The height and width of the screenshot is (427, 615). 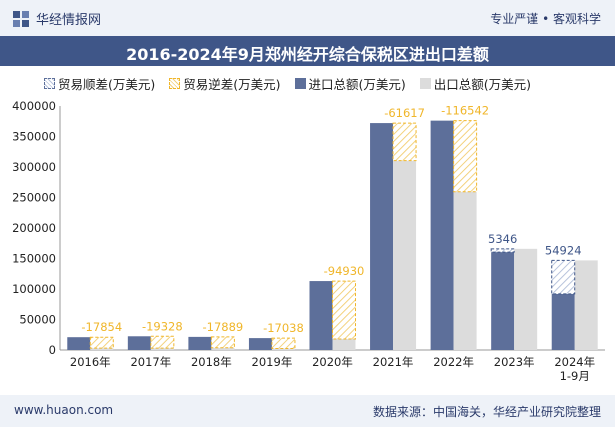 What do you see at coordinates (34, 137) in the screenshot?
I see `y-tick-label: 350000` at bounding box center [34, 137].